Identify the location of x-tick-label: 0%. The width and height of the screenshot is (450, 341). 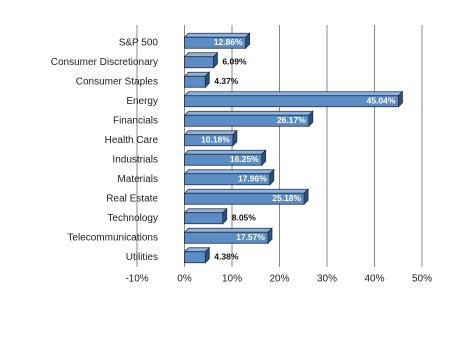
(184, 279).